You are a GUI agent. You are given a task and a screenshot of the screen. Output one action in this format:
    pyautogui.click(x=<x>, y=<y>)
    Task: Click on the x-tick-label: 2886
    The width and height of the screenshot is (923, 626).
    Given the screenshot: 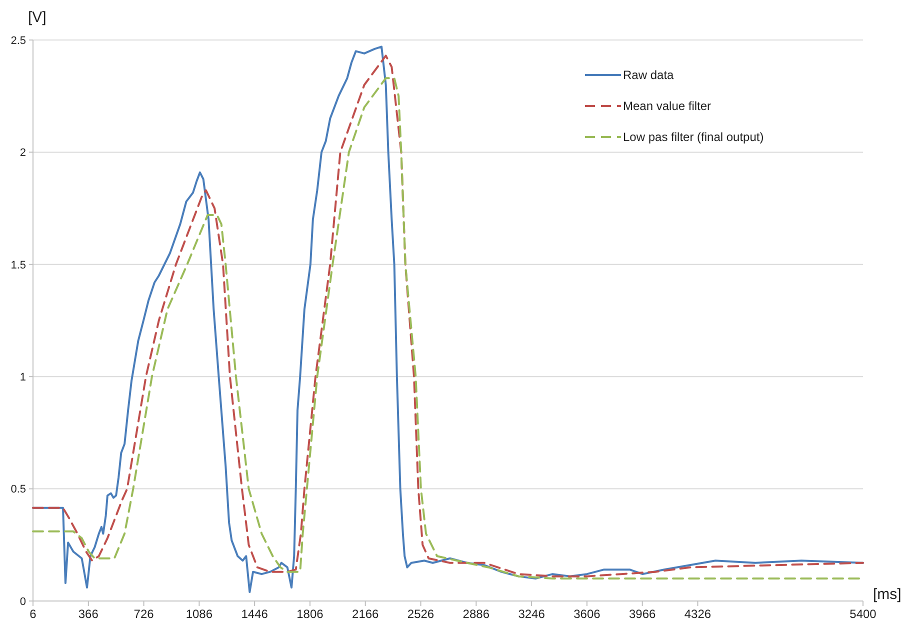 What is the action you would take?
    pyautogui.click(x=476, y=614)
    